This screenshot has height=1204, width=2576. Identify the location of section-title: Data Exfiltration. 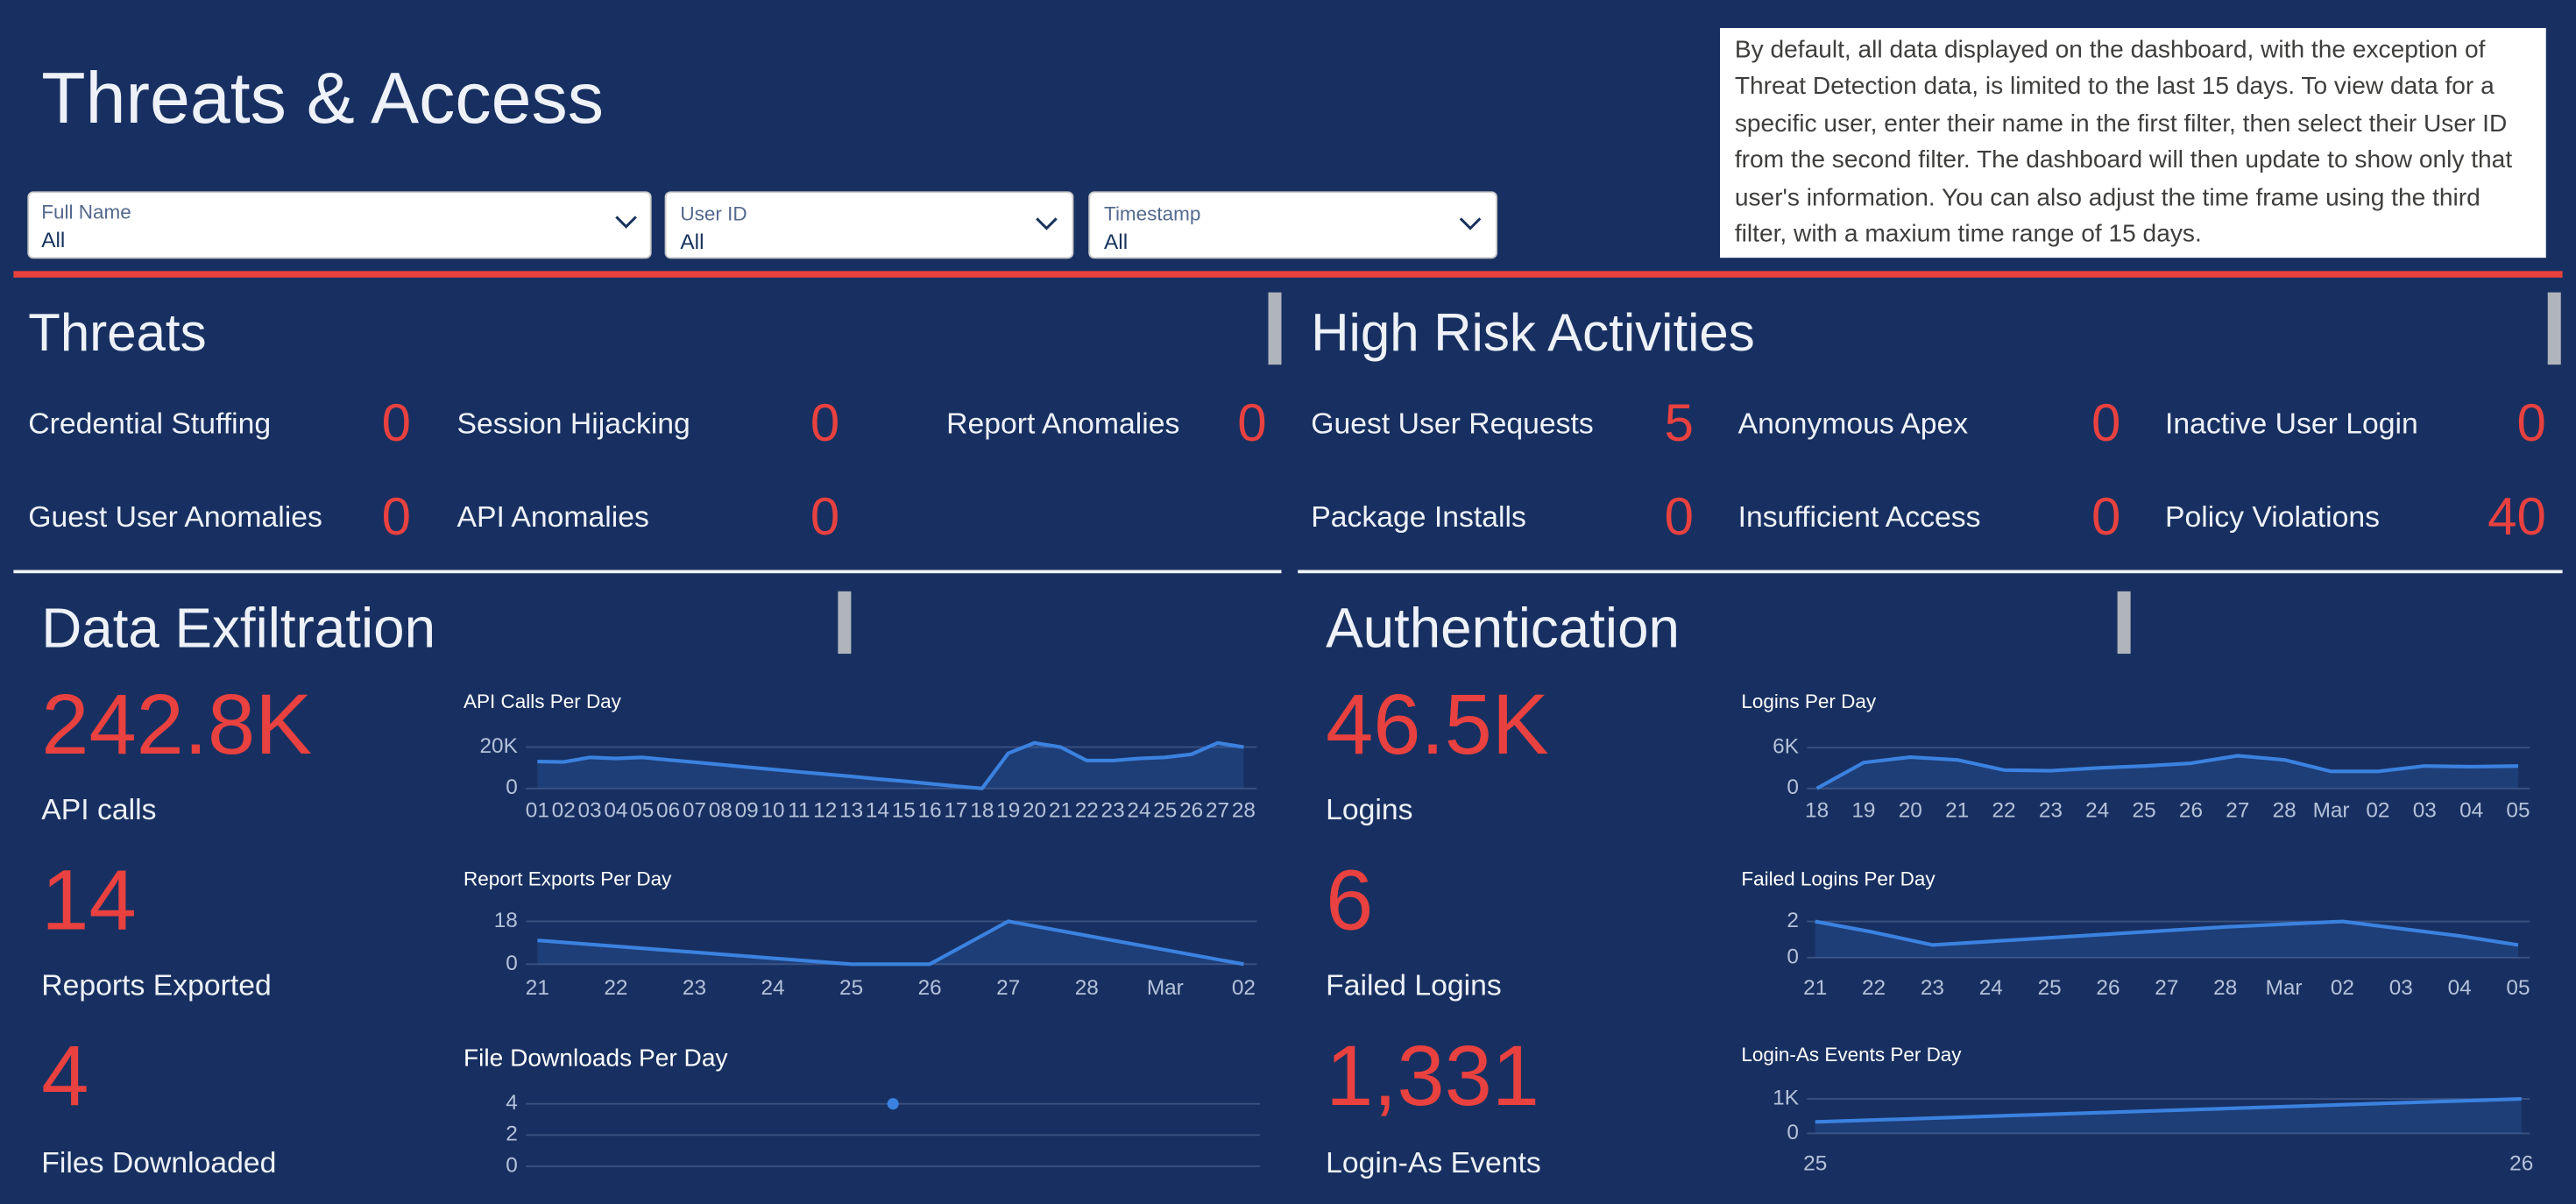
(238, 628).